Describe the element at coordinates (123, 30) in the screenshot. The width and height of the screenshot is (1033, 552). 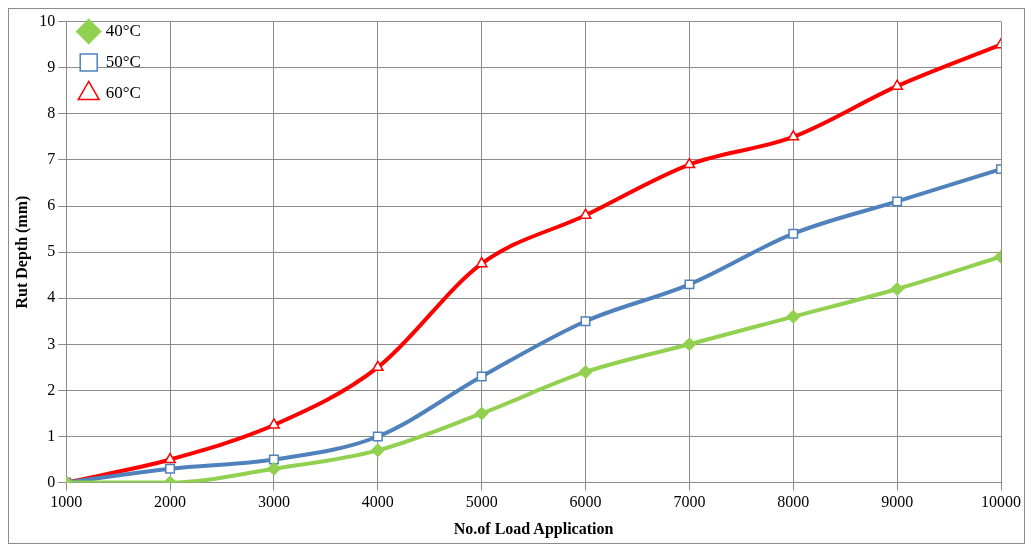
I see `legend-label: 40°C` at that location.